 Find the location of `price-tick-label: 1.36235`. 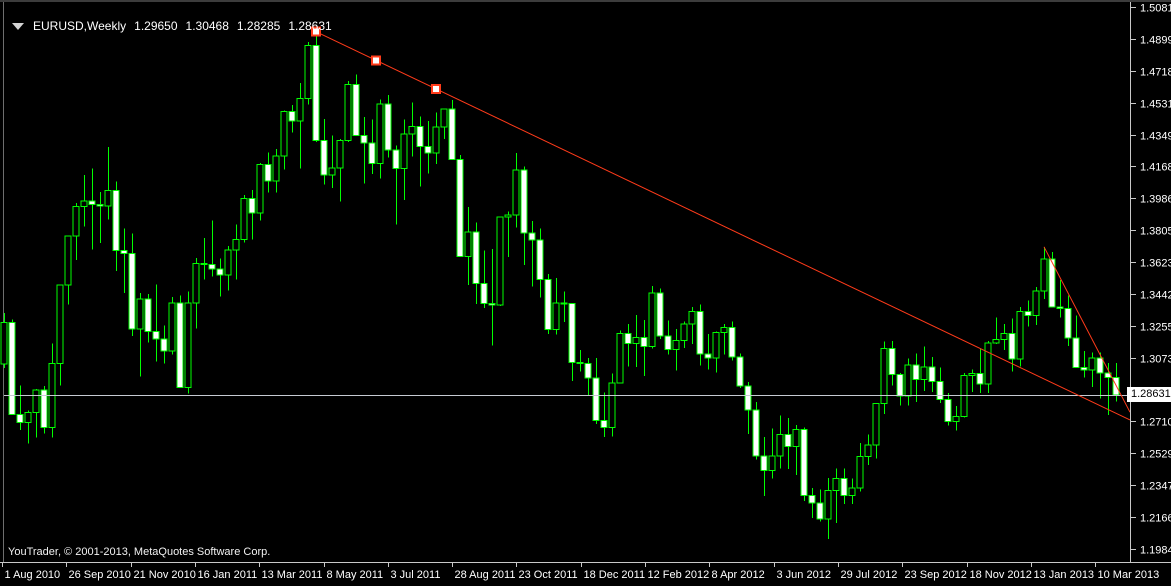

price-tick-label: 1.36235 is located at coordinates (1155, 264).